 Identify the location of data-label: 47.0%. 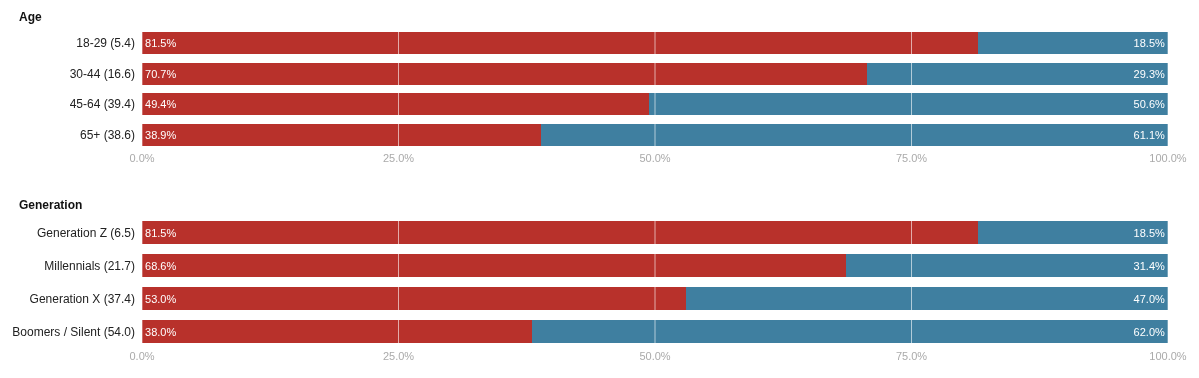
(1149, 298).